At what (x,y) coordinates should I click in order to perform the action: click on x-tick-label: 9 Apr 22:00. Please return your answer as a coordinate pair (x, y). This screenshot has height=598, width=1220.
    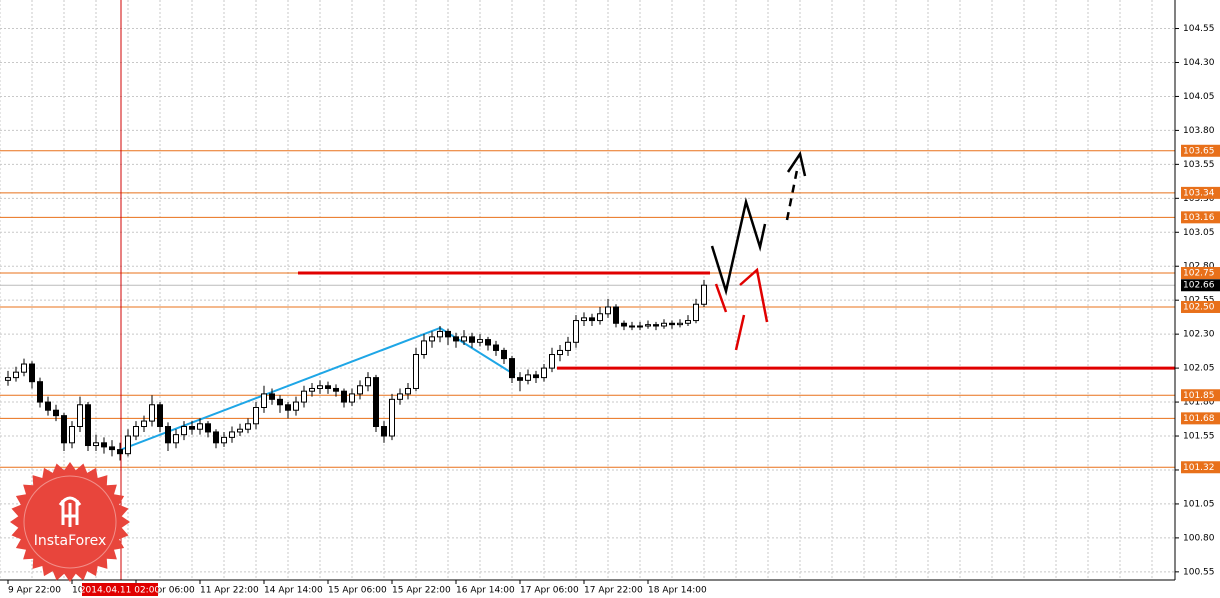
    Looking at the image, I should click on (34, 591).